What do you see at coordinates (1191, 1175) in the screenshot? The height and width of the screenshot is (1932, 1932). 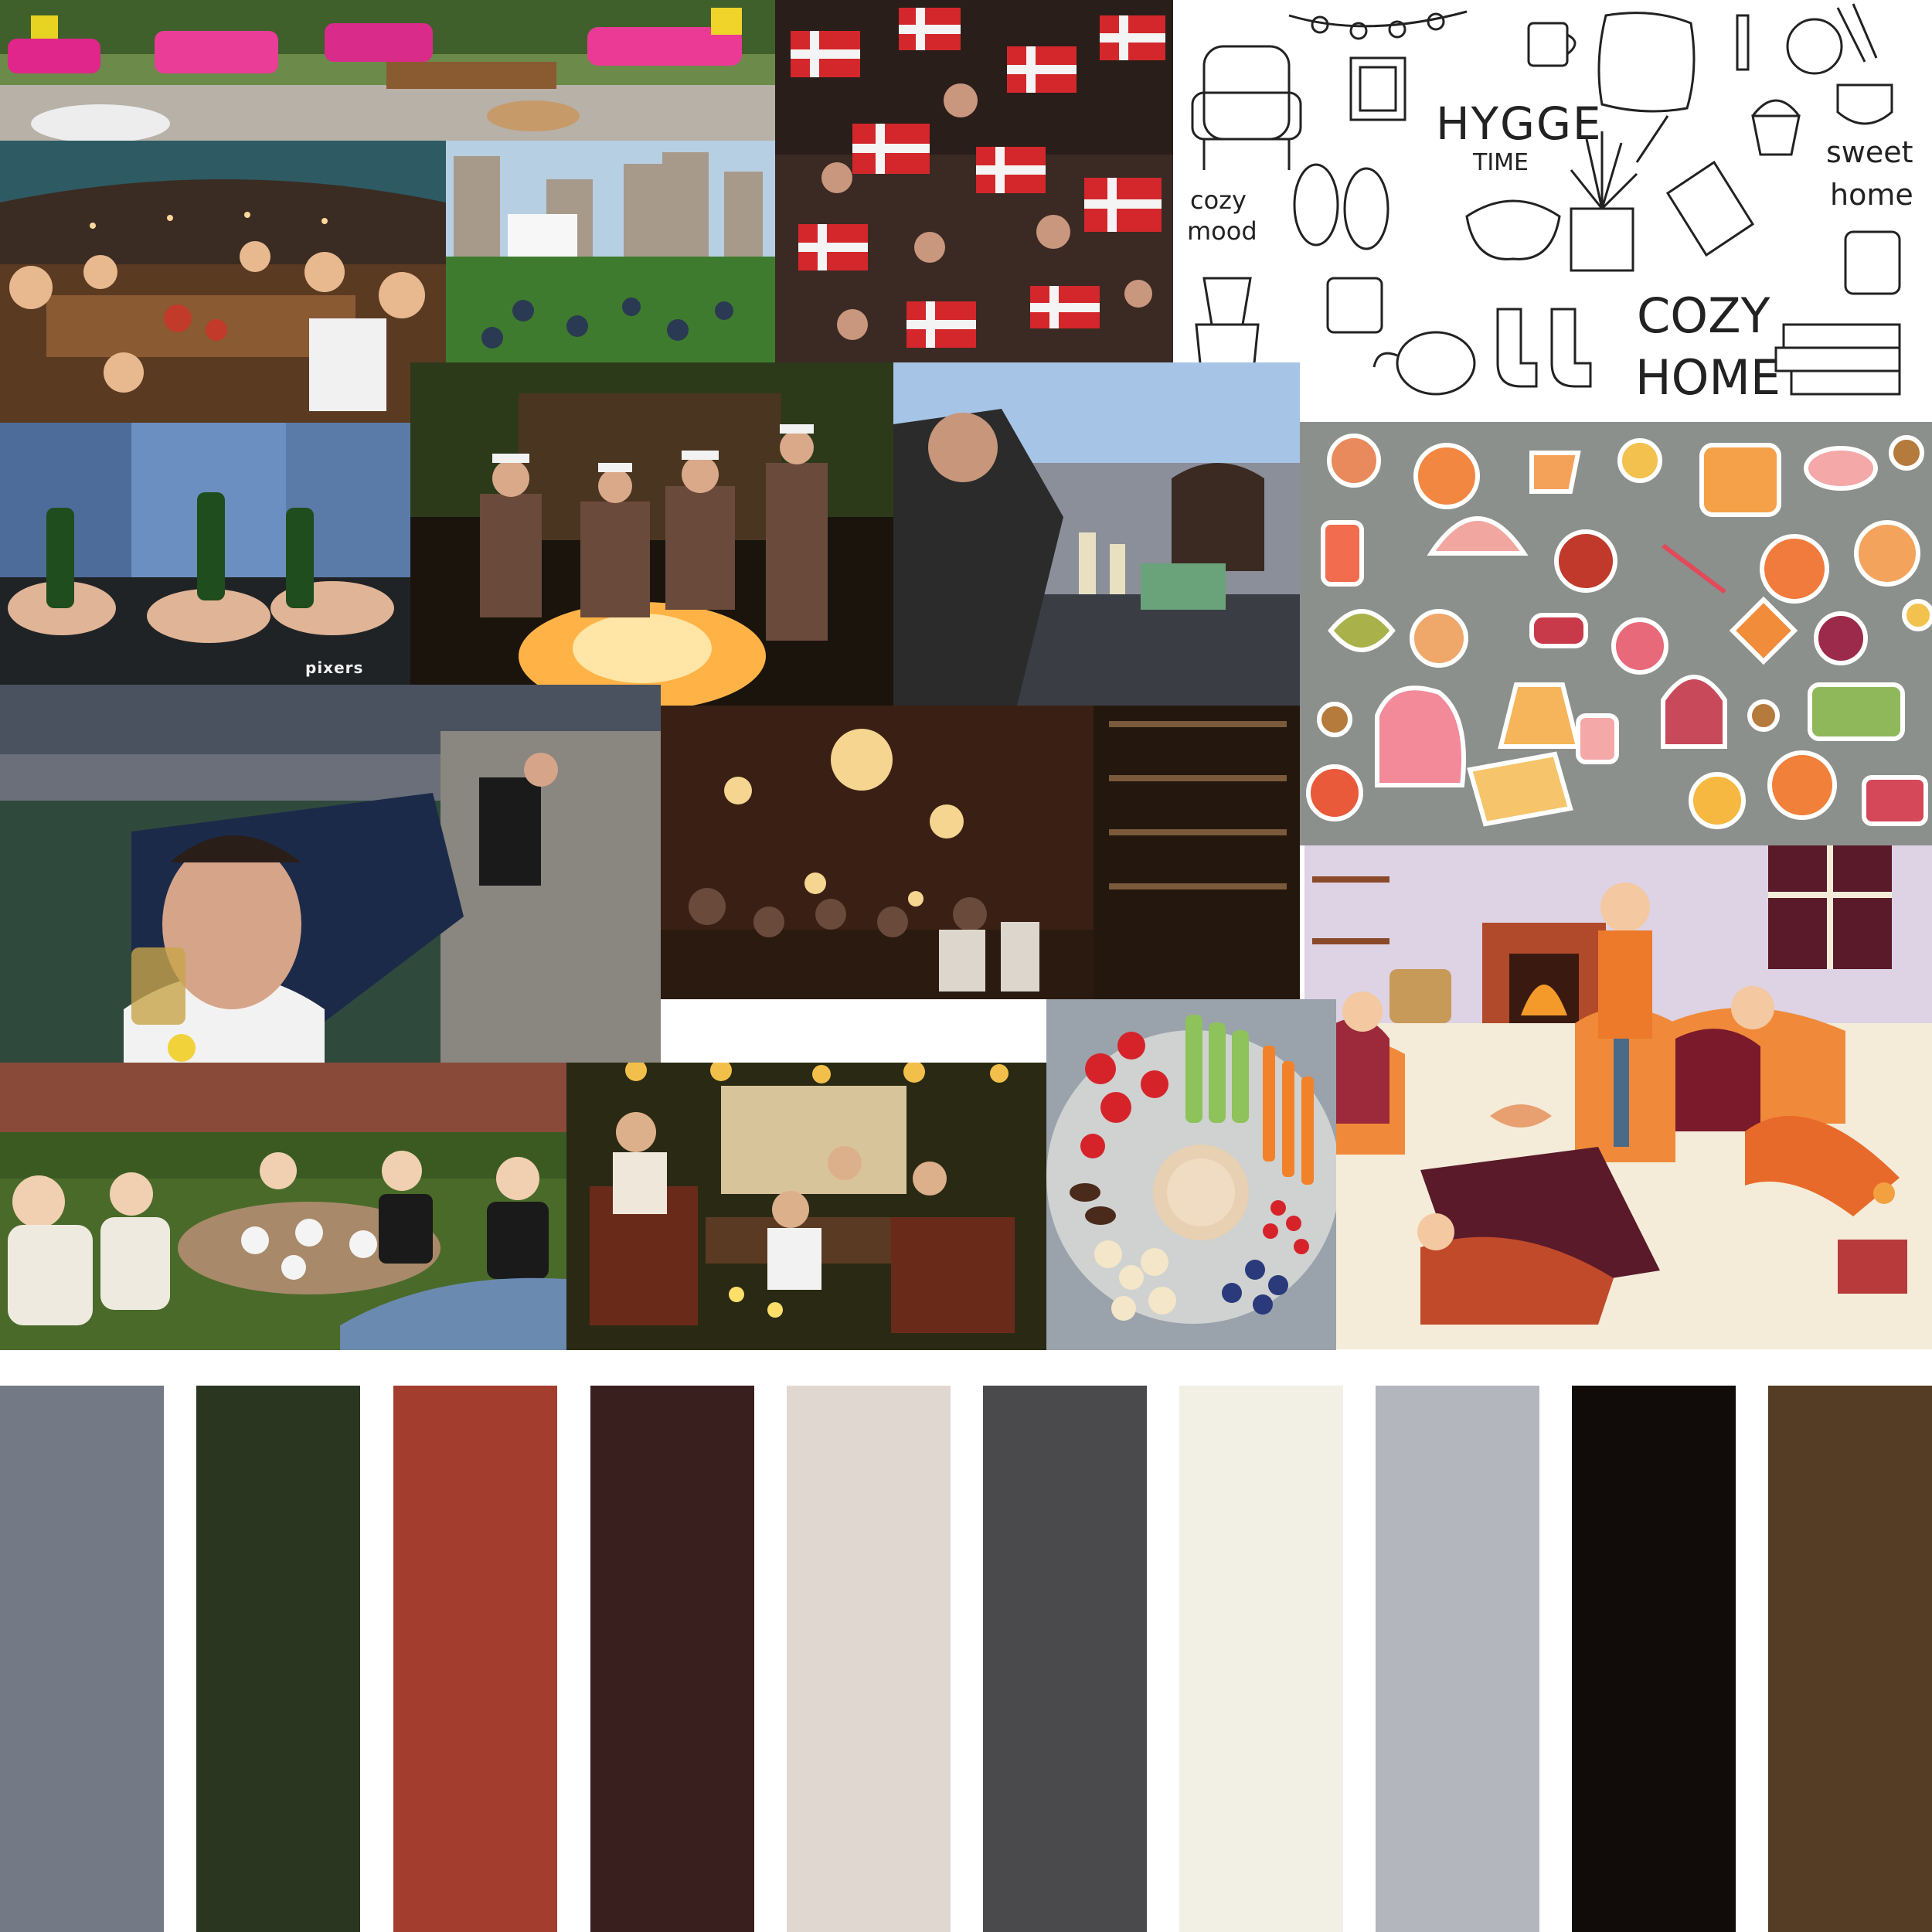 I see `photo-snack-platter` at bounding box center [1191, 1175].